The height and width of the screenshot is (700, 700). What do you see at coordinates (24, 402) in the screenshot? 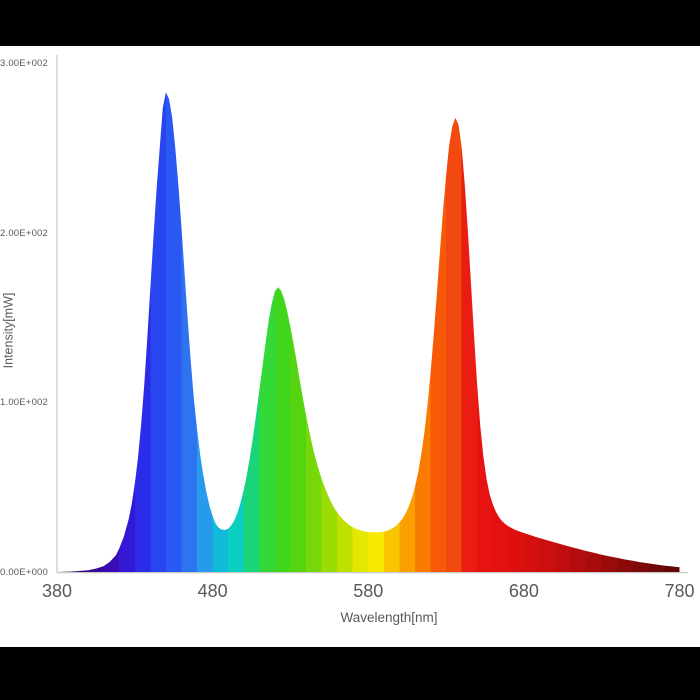
I see `y-tick-label: 1.00E+002` at bounding box center [24, 402].